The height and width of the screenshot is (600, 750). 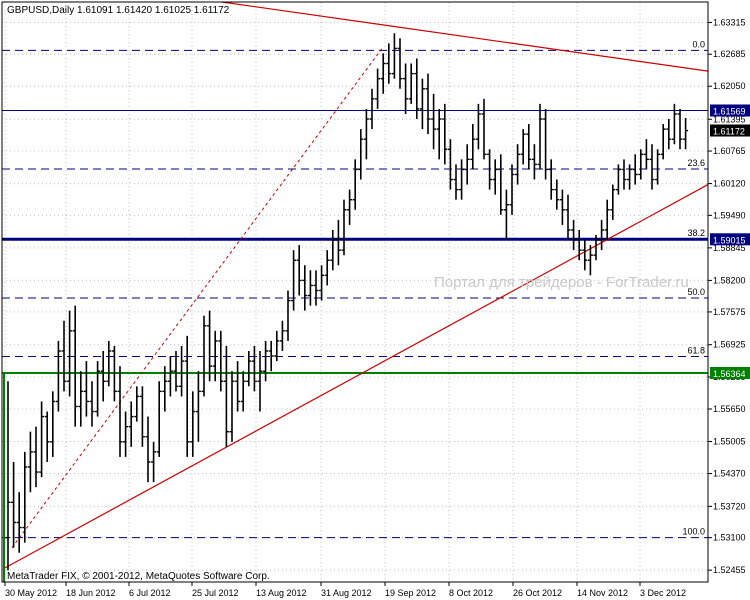 I want to click on x-tick-label: 8 Oct 2012, so click(x=471, y=593).